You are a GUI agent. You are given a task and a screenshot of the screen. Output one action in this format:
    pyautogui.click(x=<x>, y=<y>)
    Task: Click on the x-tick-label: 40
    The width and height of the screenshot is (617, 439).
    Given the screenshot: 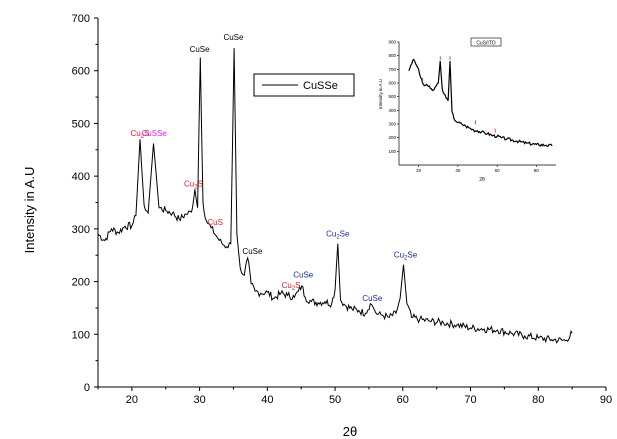 What is the action you would take?
    pyautogui.click(x=267, y=400)
    